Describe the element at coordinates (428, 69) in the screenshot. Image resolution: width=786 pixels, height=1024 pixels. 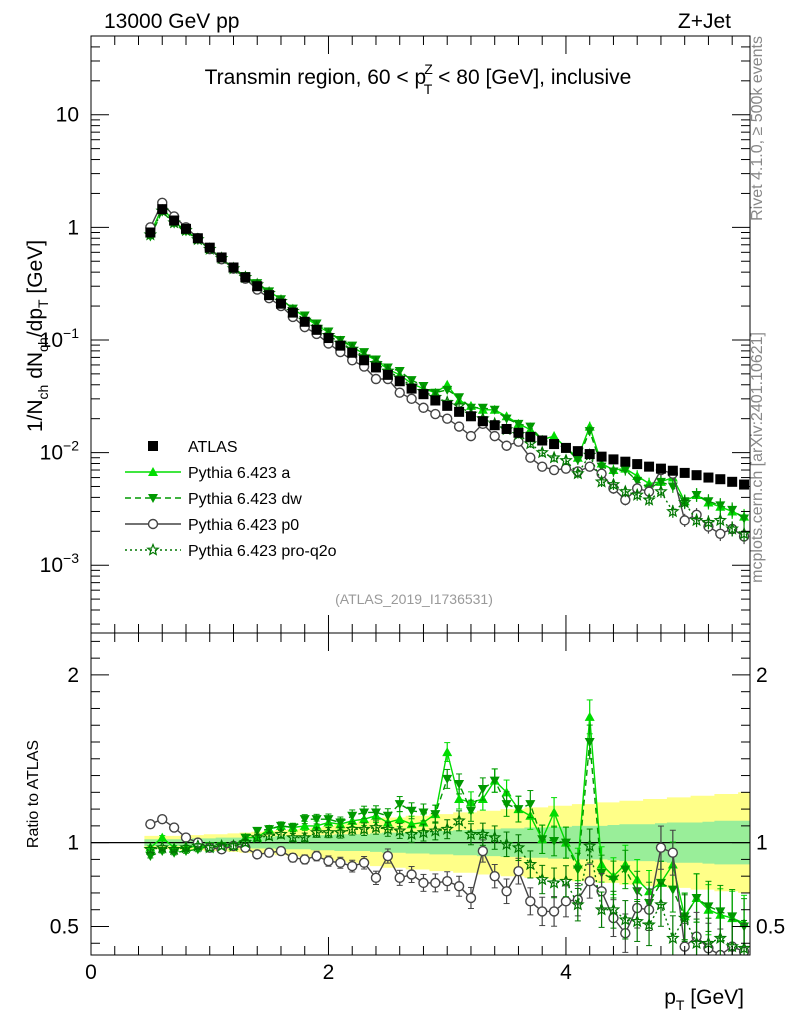
I see `main-title-sup: Z` at that location.